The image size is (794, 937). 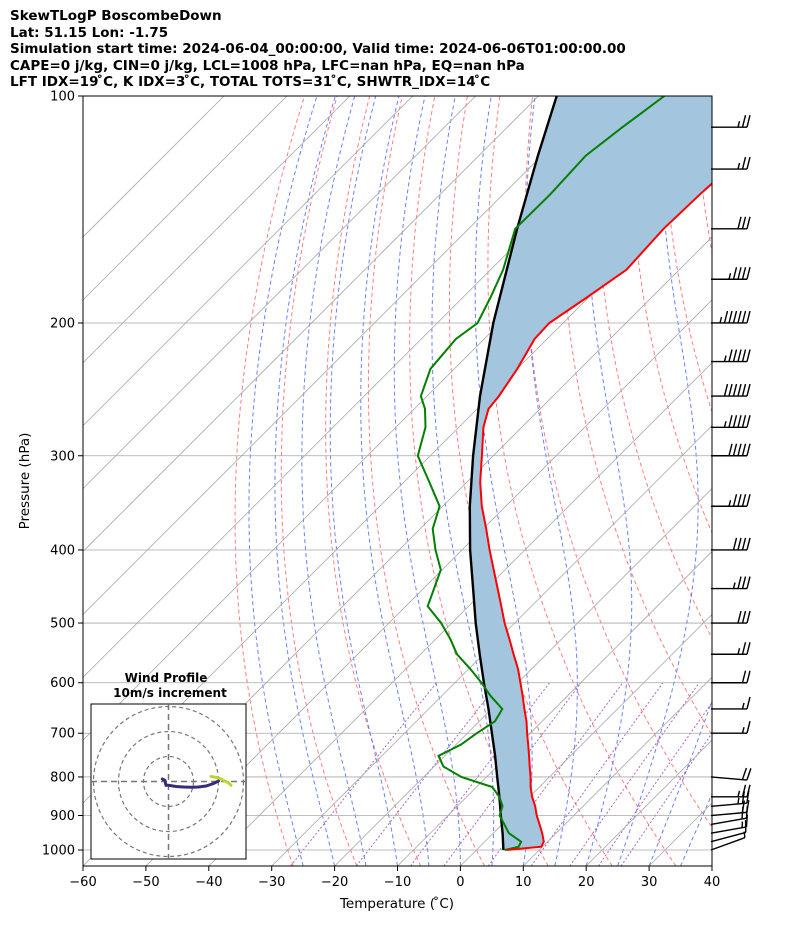 I want to click on chart-title: SkewTLogP BoscombeDown, so click(x=116, y=16).